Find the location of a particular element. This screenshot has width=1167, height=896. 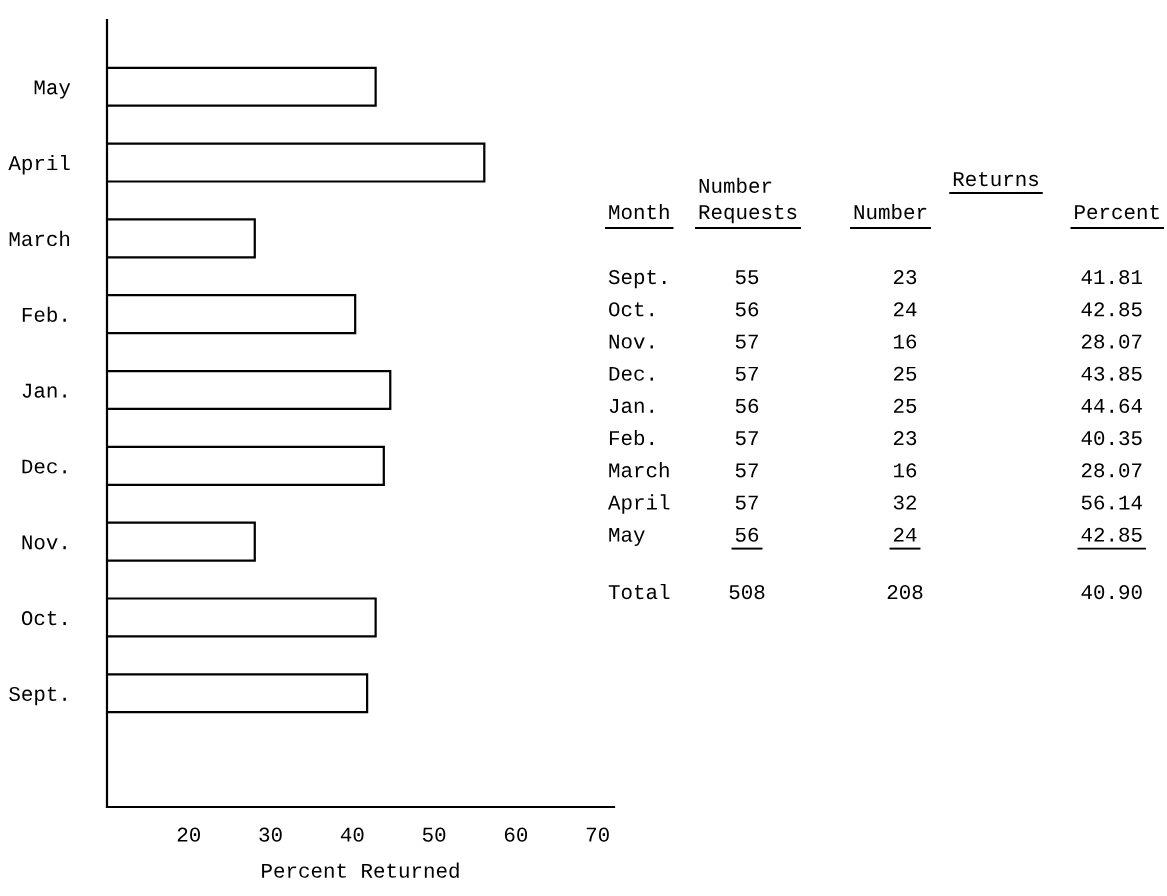

x-tick-label: 40 is located at coordinates (352, 834).